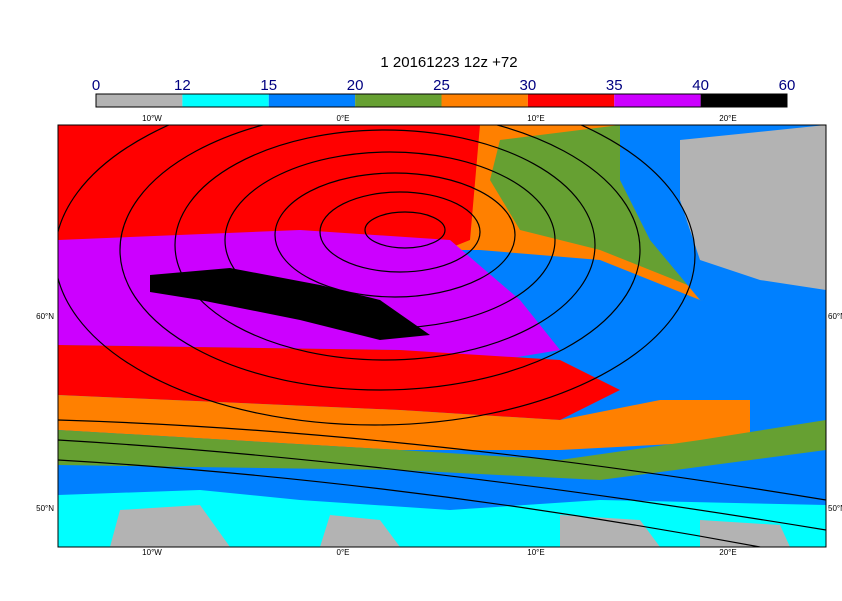  Describe the element at coordinates (753, 207) in the screenshot. I see `field-grey-n` at that location.